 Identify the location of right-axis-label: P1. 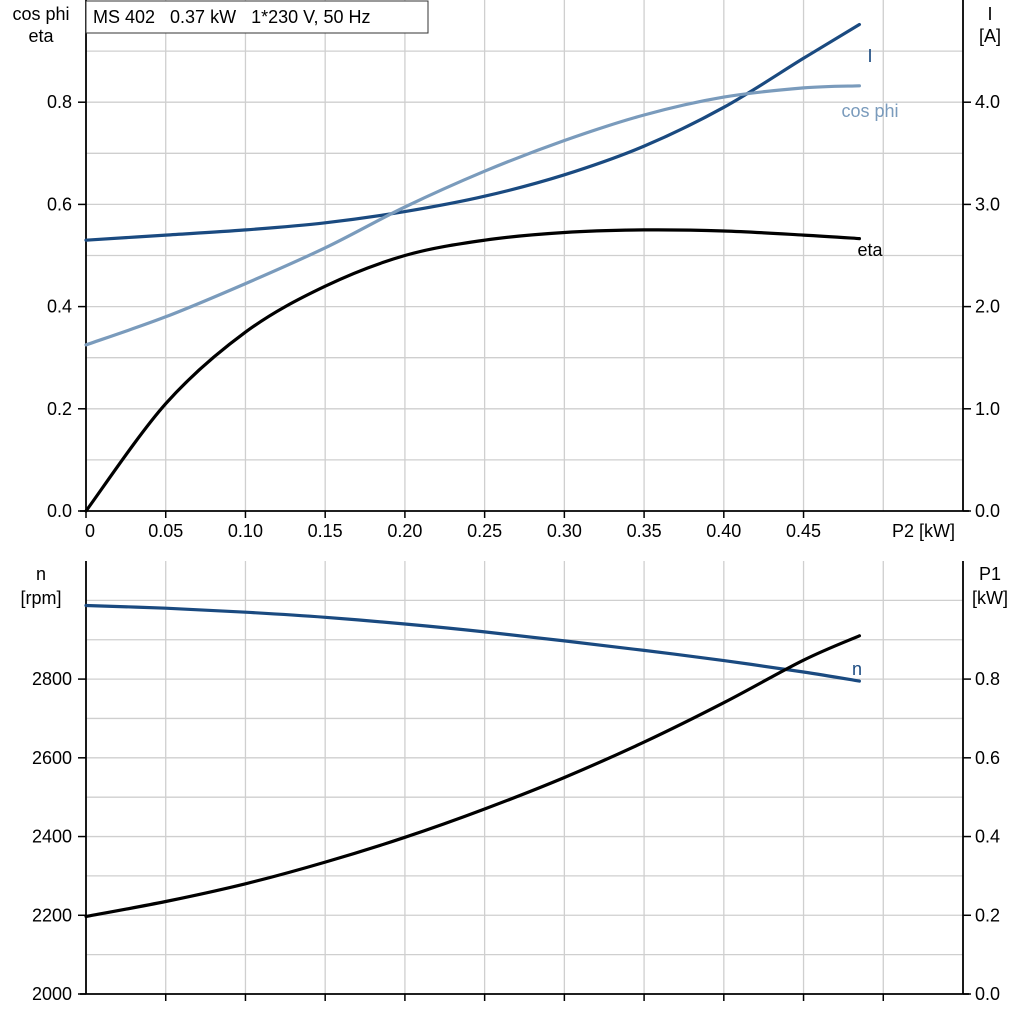
(990, 574).